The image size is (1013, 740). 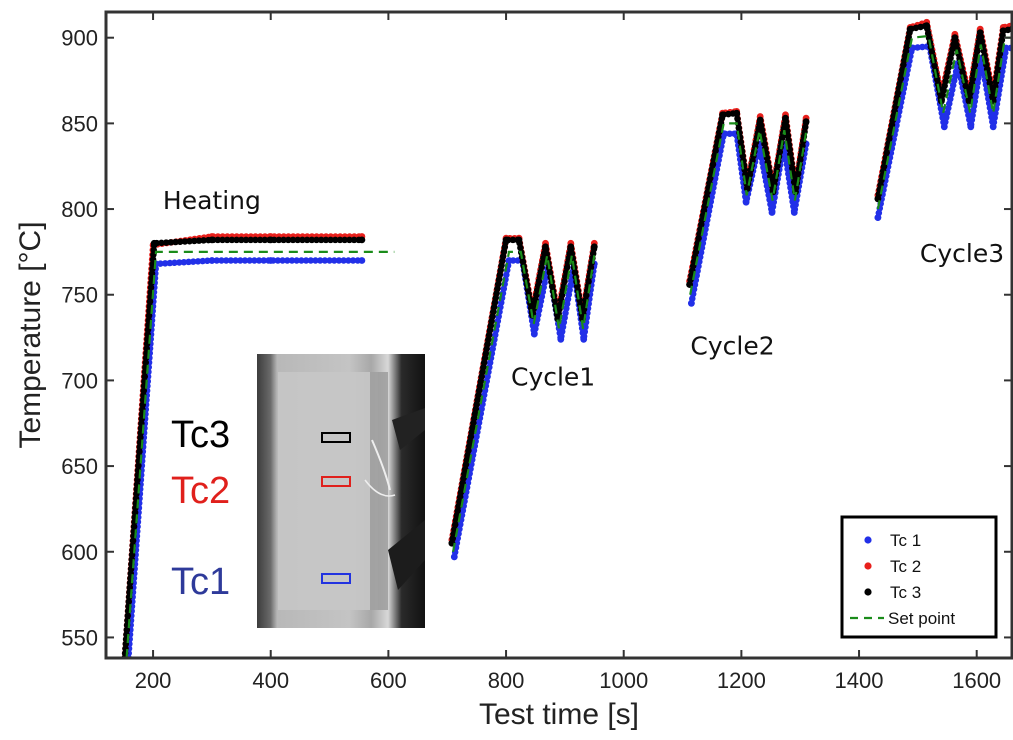 What do you see at coordinates (553, 377) in the screenshot?
I see `annotation-cycle1: Cycle1` at bounding box center [553, 377].